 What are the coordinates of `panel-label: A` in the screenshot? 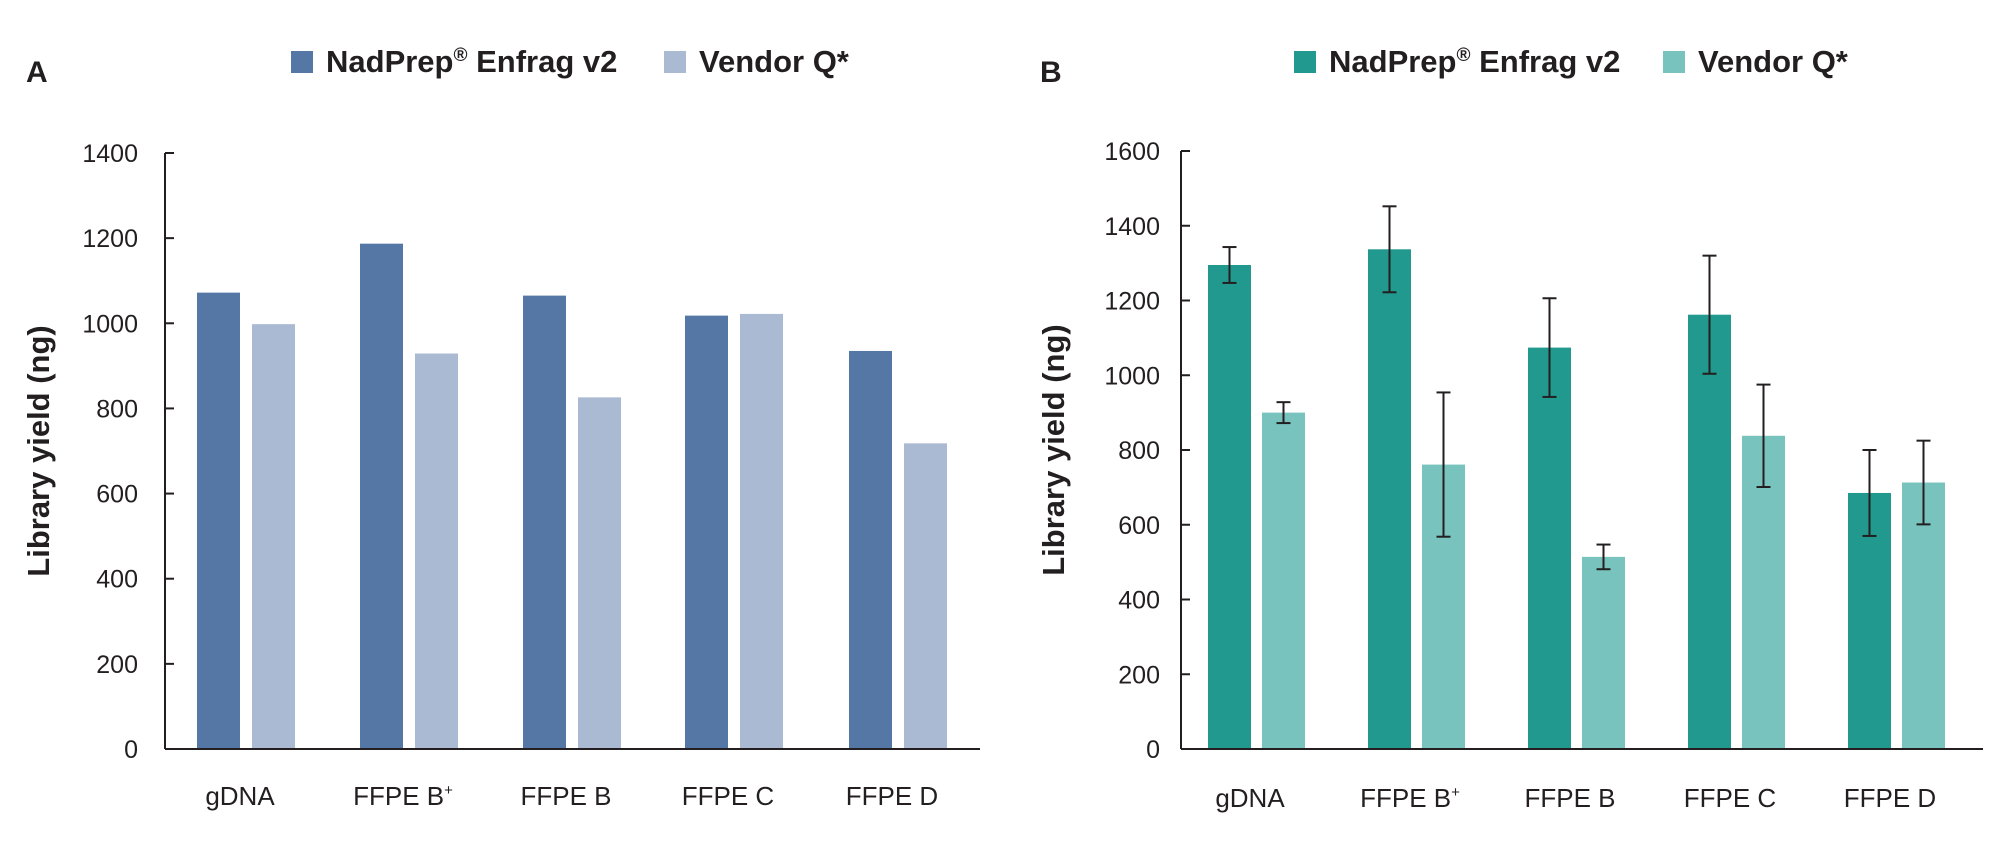 It's located at (37, 72).